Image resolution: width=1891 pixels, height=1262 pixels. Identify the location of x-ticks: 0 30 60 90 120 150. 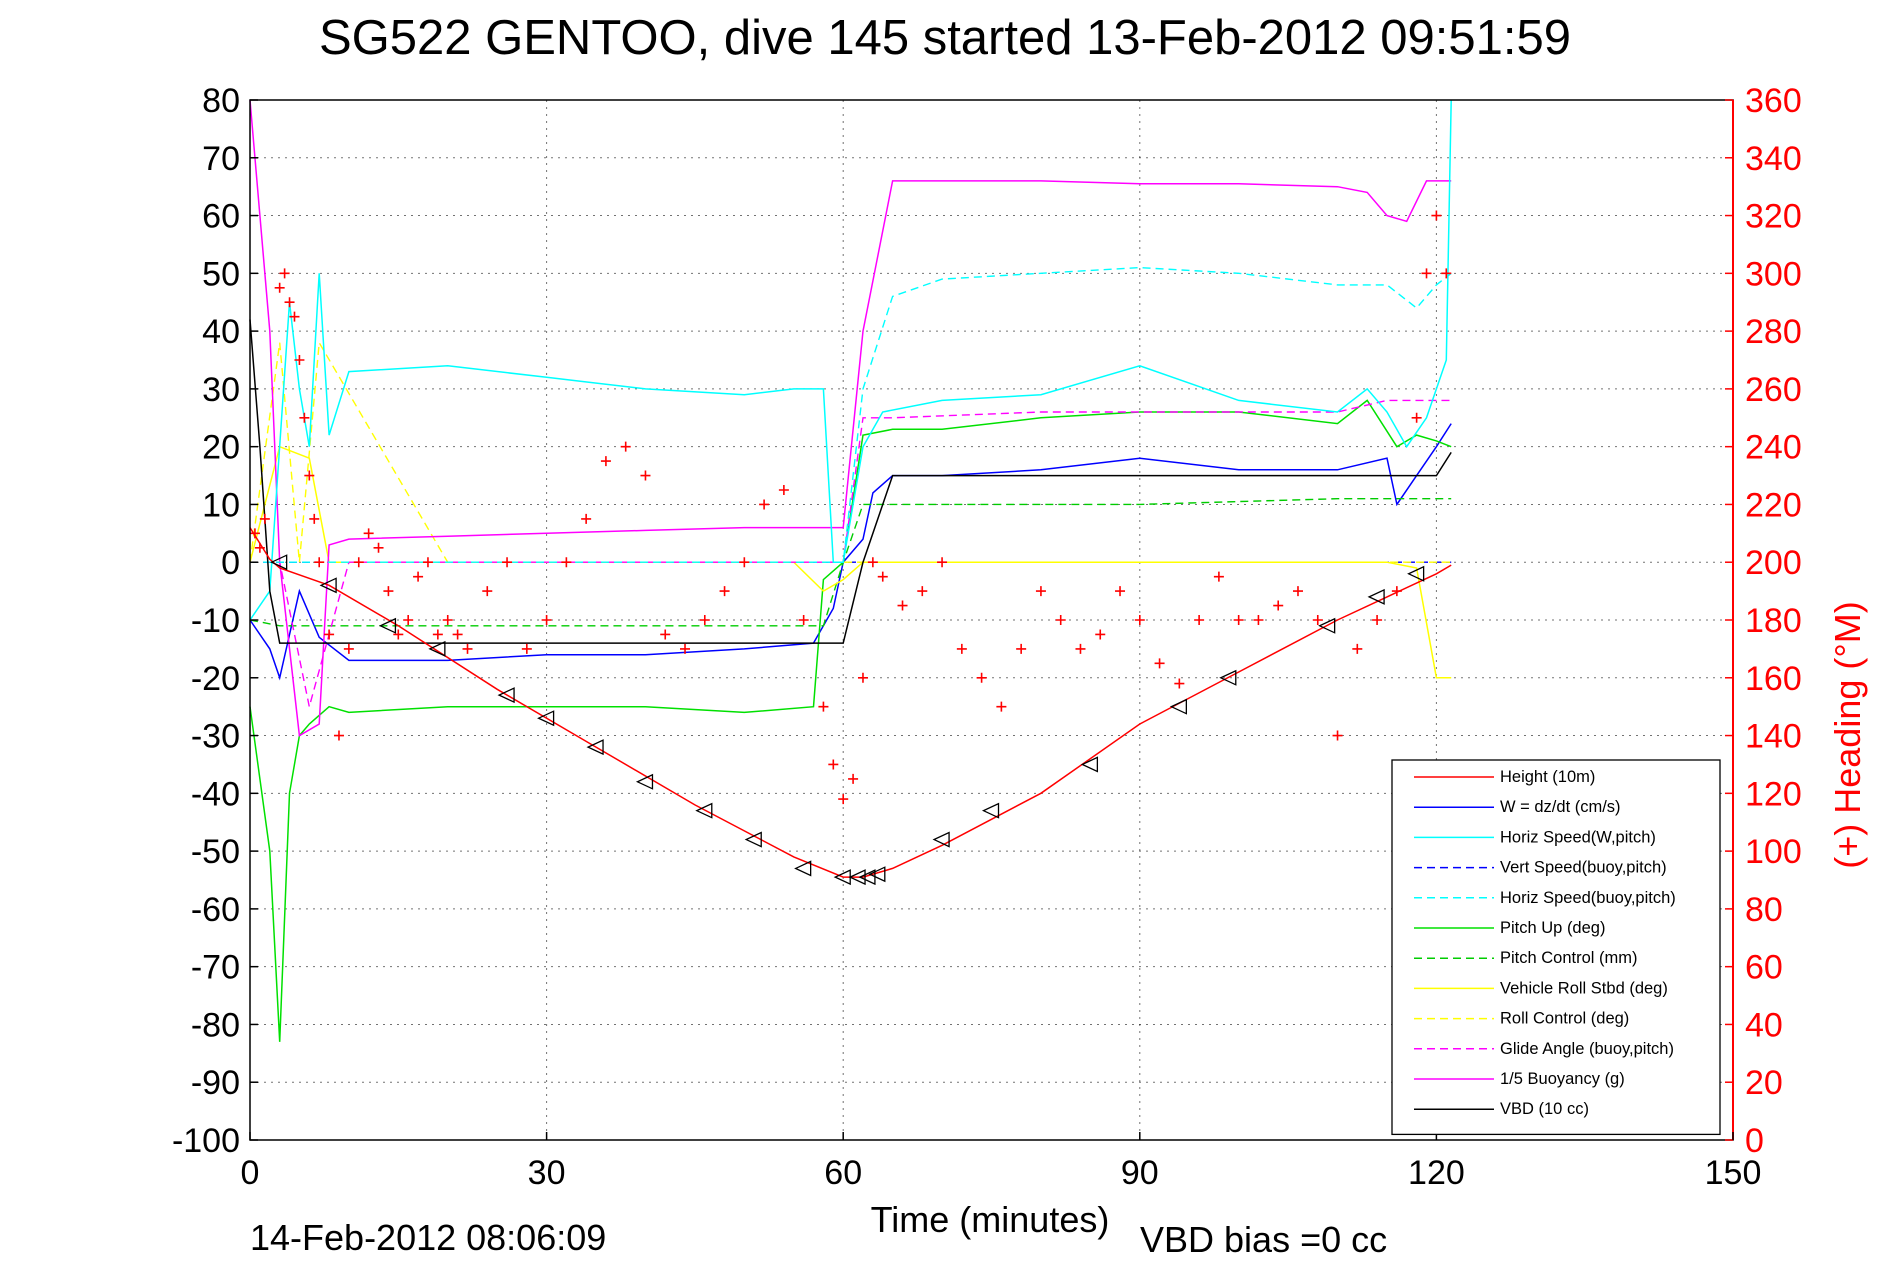
(1001, 1162).